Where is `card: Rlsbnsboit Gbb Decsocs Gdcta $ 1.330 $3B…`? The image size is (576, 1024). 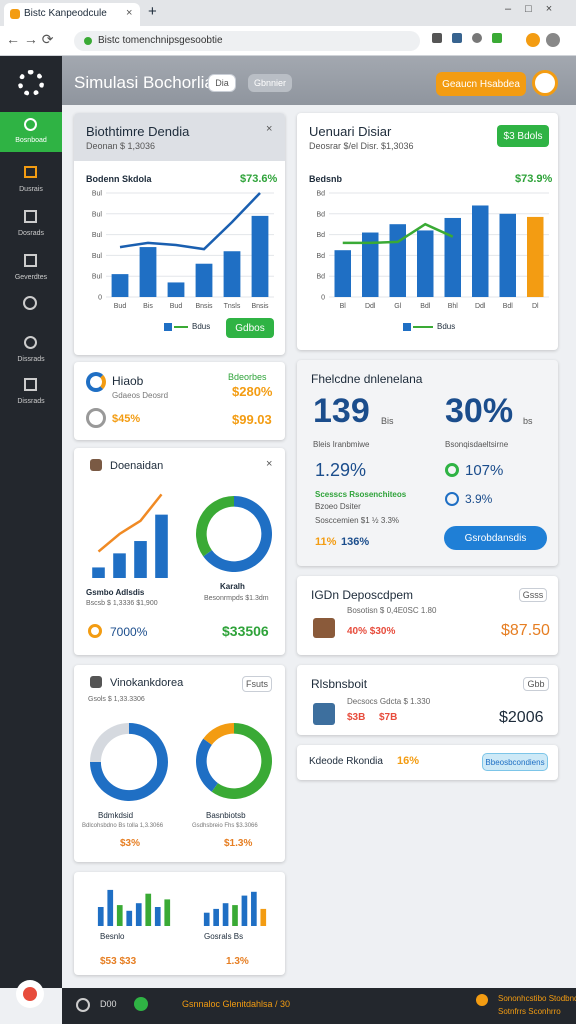
card: Rlsbnsboit Gbb Decsocs Gdcta $ 1.330 $3B… is located at coordinates (427, 700).